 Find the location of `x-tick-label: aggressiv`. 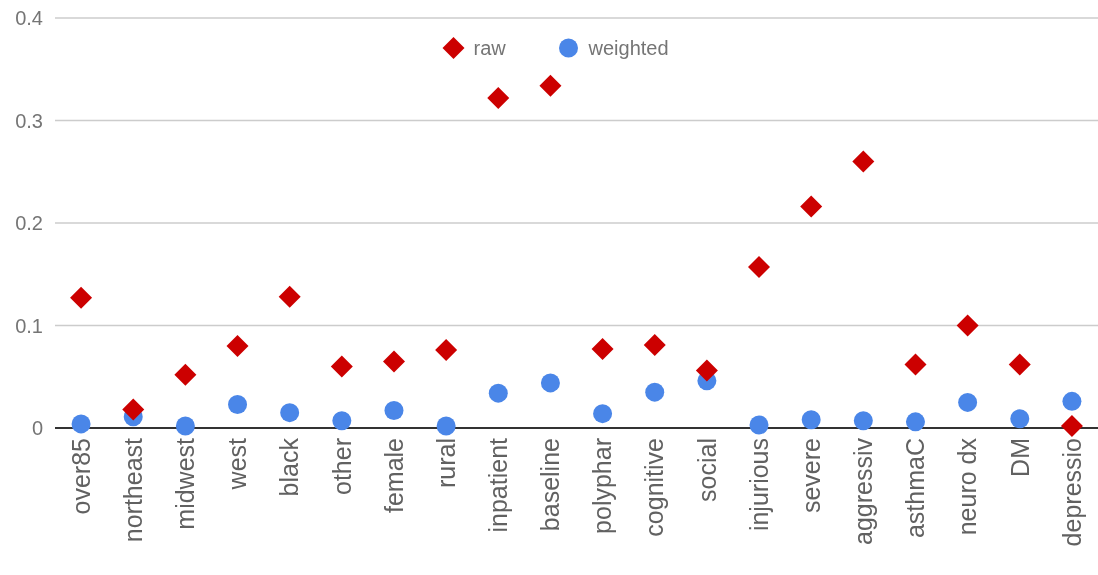

x-tick-label: aggressiv is located at coordinates (863, 491).